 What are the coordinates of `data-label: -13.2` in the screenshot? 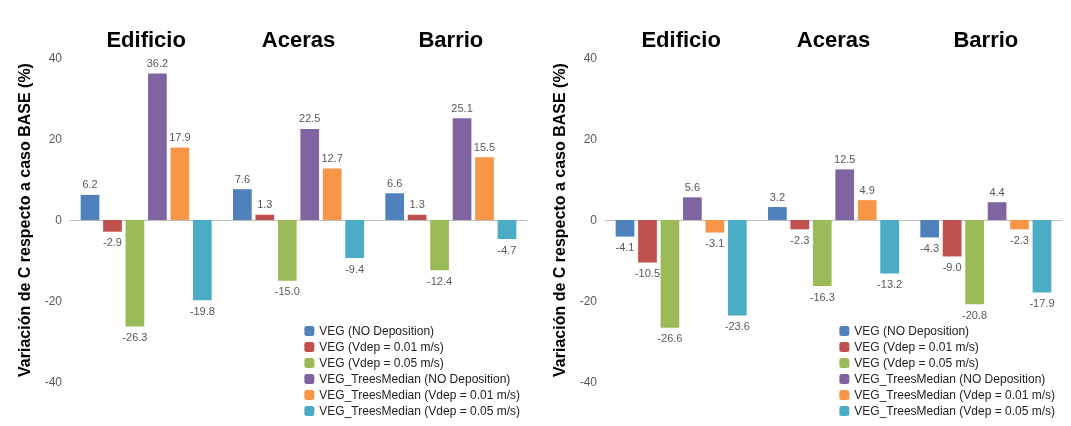 It's located at (890, 283).